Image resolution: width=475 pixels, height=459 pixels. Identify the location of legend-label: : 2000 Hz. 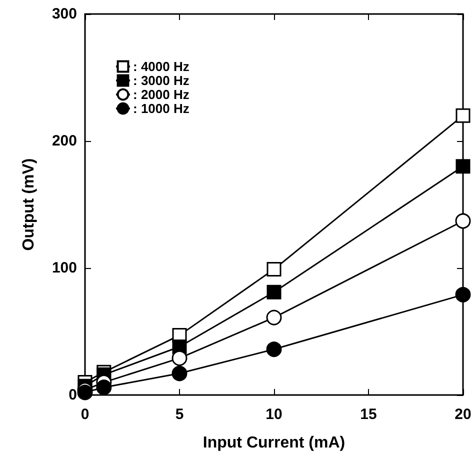
(161, 94).